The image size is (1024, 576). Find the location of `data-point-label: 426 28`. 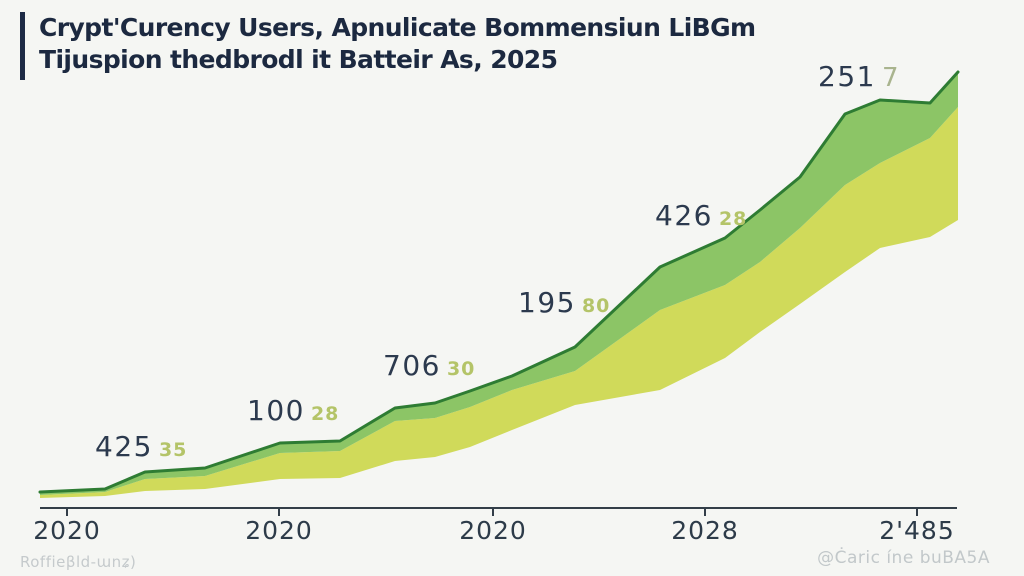

data-point-label: 426 28 is located at coordinates (701, 215).